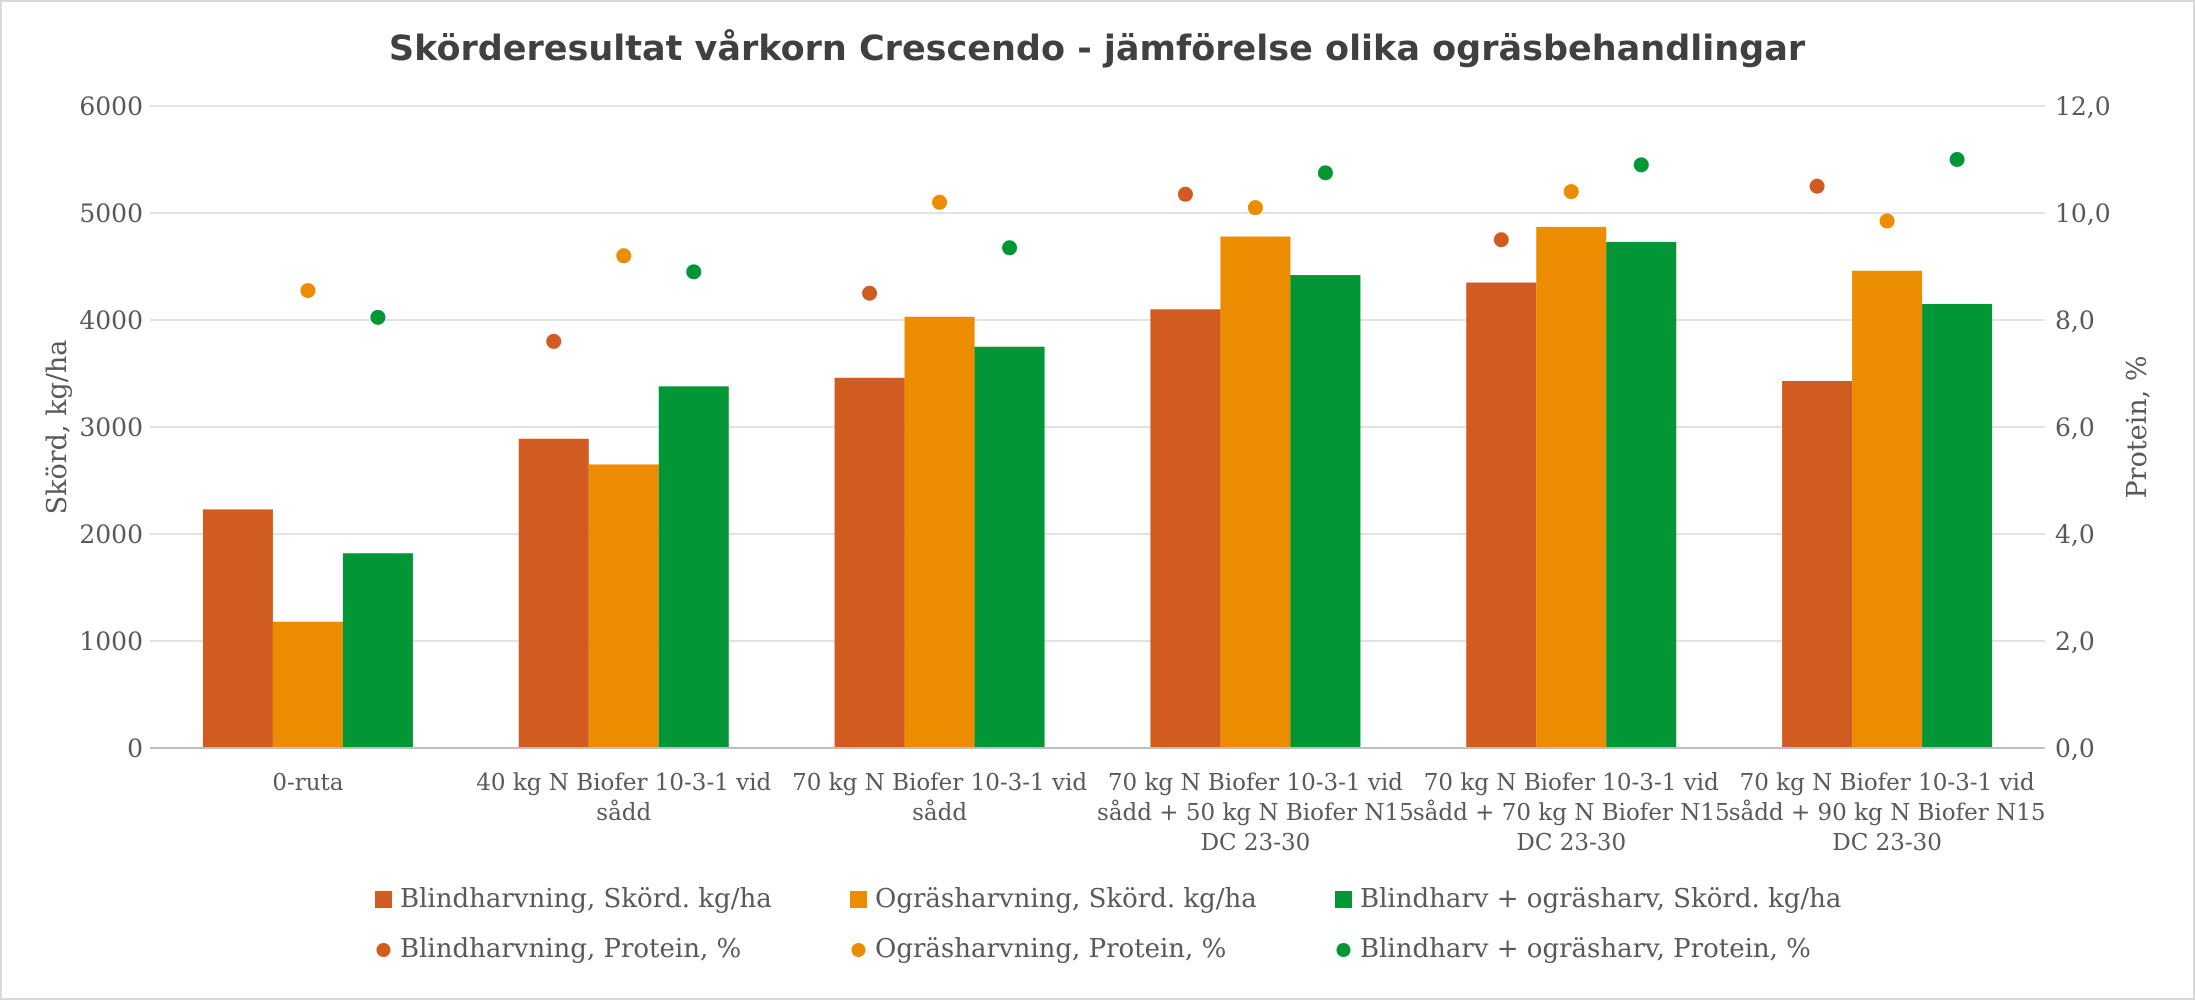 This screenshot has width=2195, height=1000. I want to click on legend-label: Blindharvning, Protein, %, so click(570, 949).